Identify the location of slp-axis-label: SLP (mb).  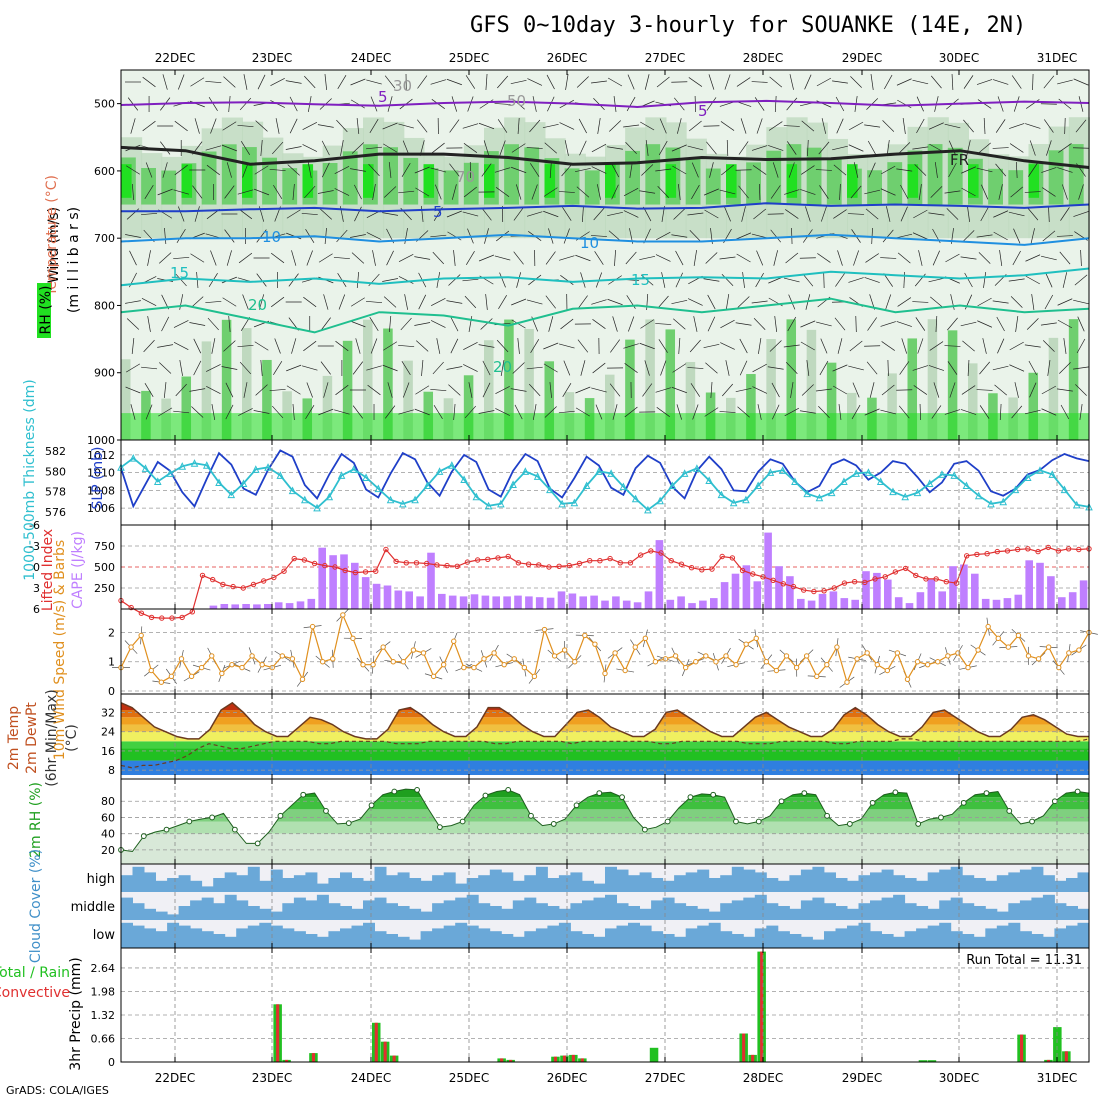
(98, 477).